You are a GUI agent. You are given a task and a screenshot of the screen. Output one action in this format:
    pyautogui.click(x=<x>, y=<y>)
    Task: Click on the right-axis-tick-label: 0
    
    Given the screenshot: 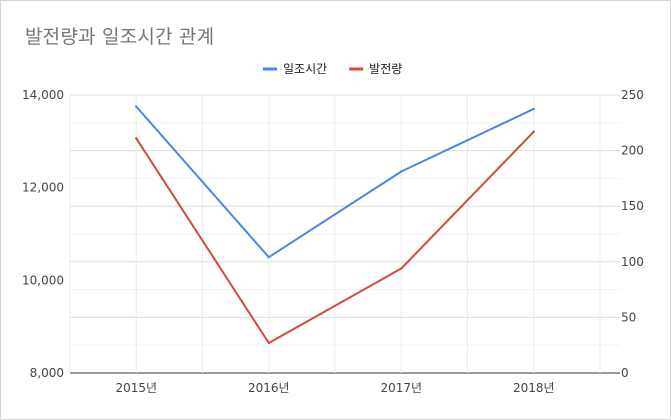 What is the action you would take?
    pyautogui.click(x=625, y=373)
    